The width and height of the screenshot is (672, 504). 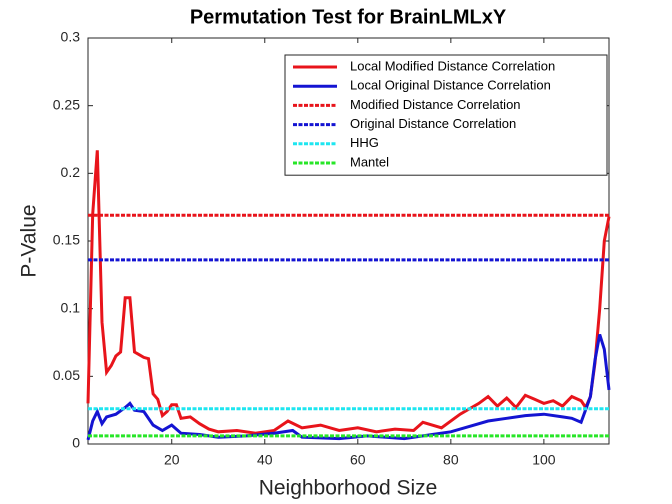 What do you see at coordinates (348, 17) in the screenshot?
I see `chart-title: Permutation Test for BrainLMLxY` at bounding box center [348, 17].